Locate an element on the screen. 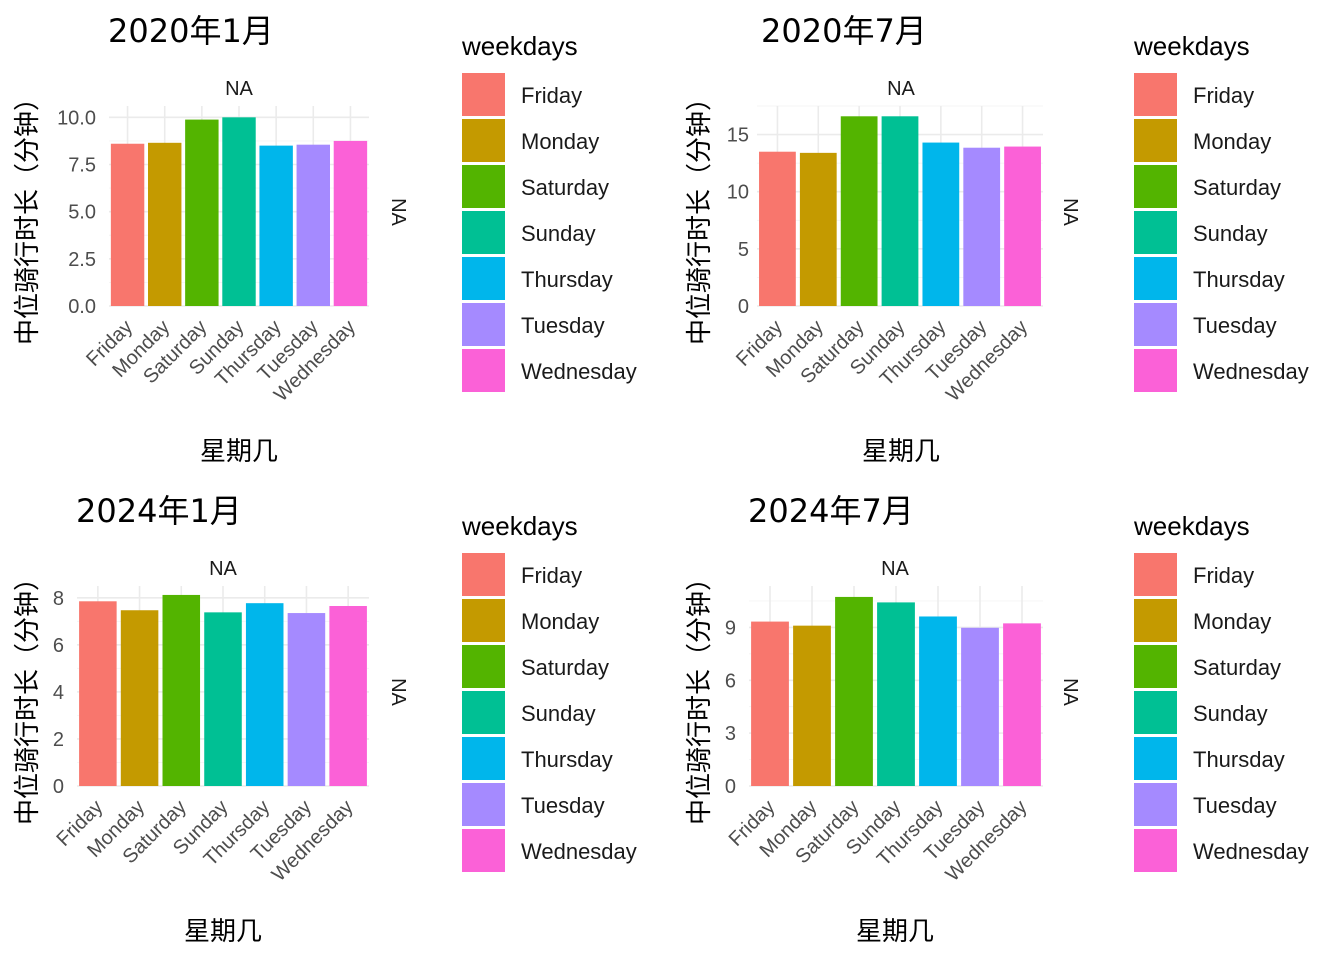  y-tick-label: 10 is located at coordinates (738, 193).